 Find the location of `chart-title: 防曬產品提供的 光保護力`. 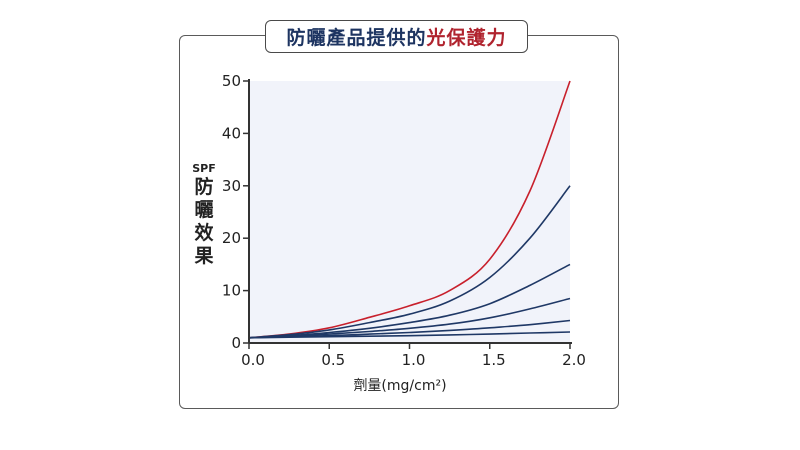

chart-title: 防曬產品提供的 光保護力 is located at coordinates (396, 36).